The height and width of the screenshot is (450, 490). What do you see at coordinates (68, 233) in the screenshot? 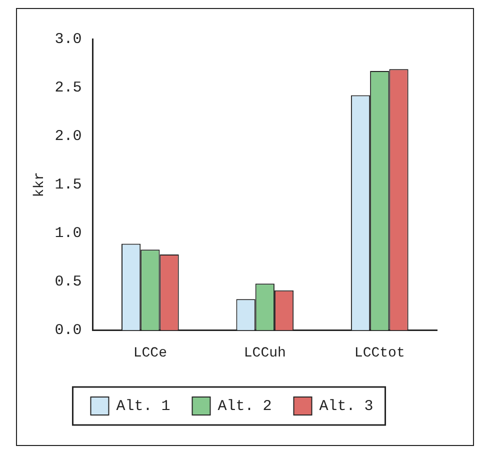
I see `y-tick-label: 1.0` at bounding box center [68, 233].